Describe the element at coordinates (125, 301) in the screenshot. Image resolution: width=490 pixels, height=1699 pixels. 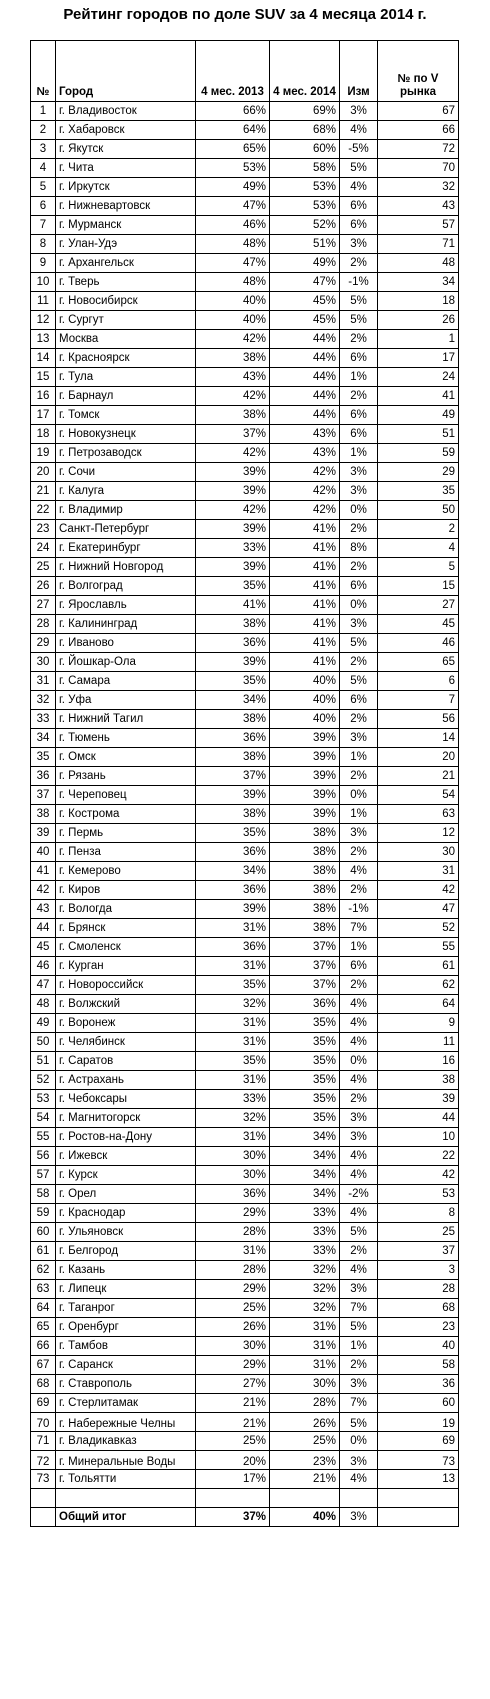
I see `city-name: г. Новосибирск` at that location.